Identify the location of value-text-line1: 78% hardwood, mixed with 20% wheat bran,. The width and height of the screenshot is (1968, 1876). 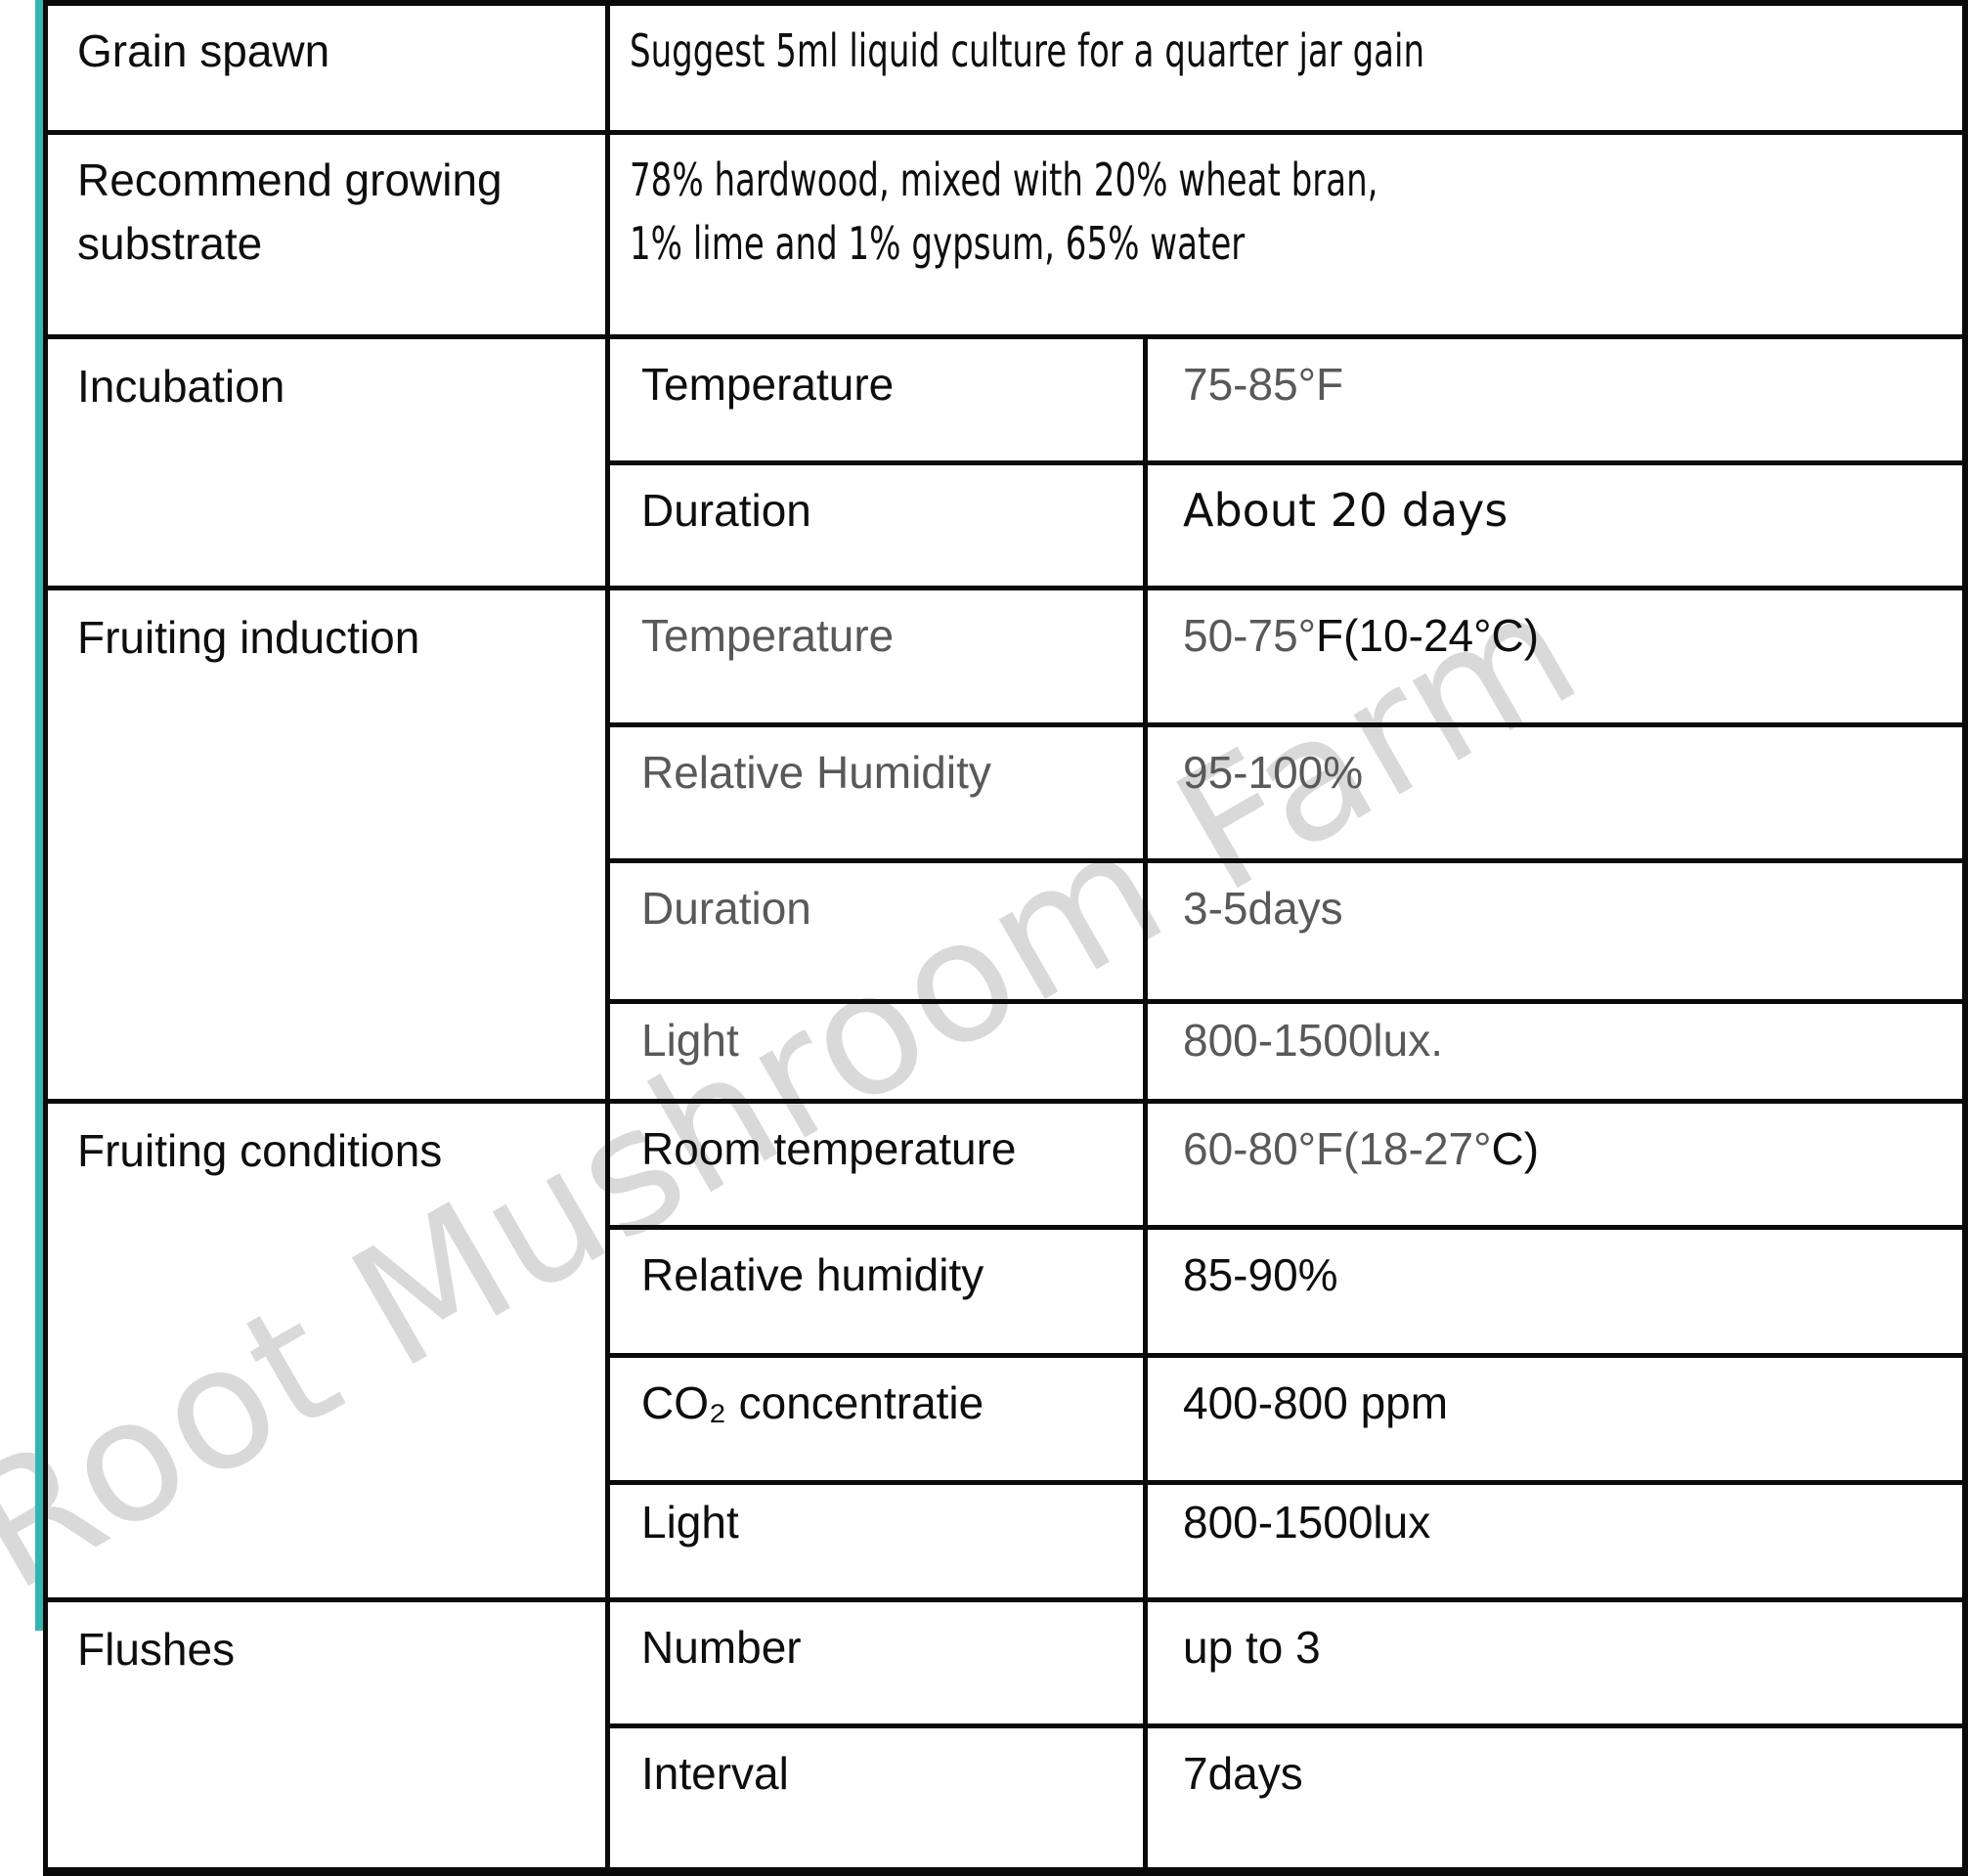
(1004, 179).